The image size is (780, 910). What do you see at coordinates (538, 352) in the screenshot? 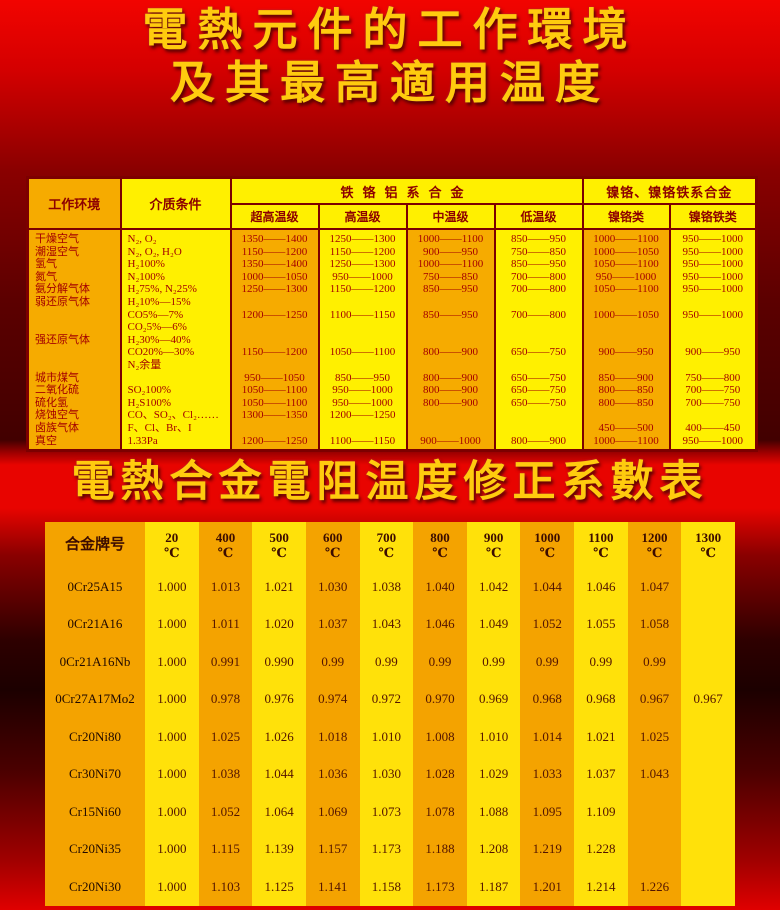
I see `text-line: 650——750` at bounding box center [538, 352].